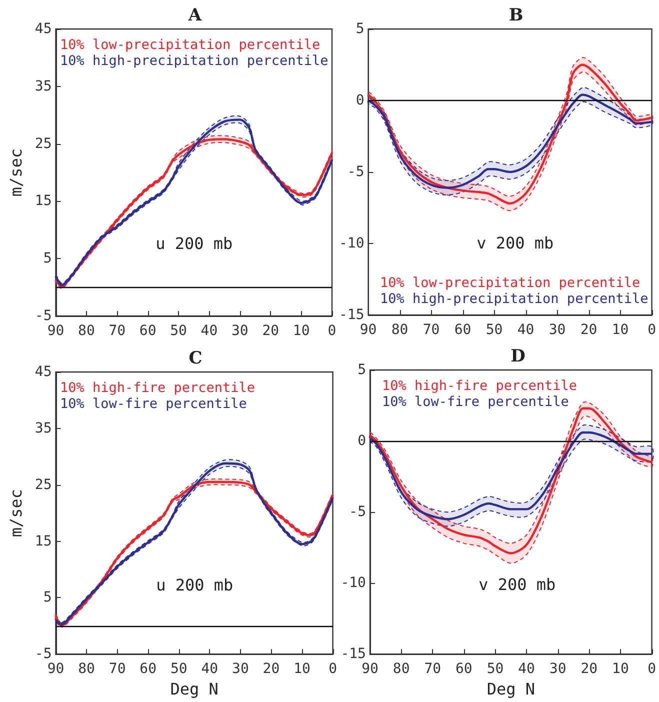 The image size is (659, 702). What do you see at coordinates (194, 16) in the screenshot?
I see `chart-title: A` at bounding box center [194, 16].